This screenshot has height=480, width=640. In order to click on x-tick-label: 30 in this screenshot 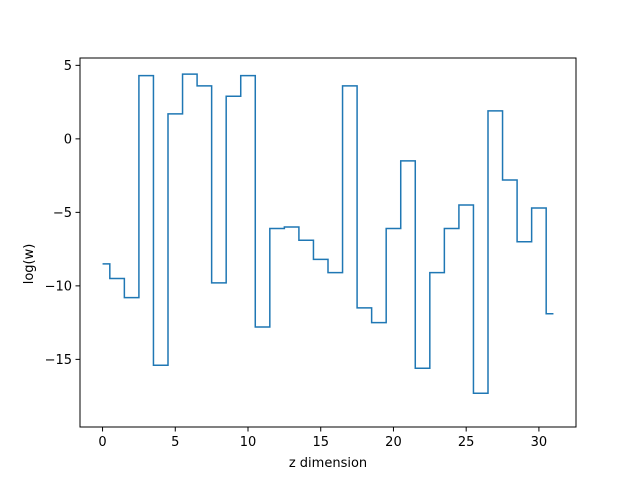, I will do `click(539, 442)`.